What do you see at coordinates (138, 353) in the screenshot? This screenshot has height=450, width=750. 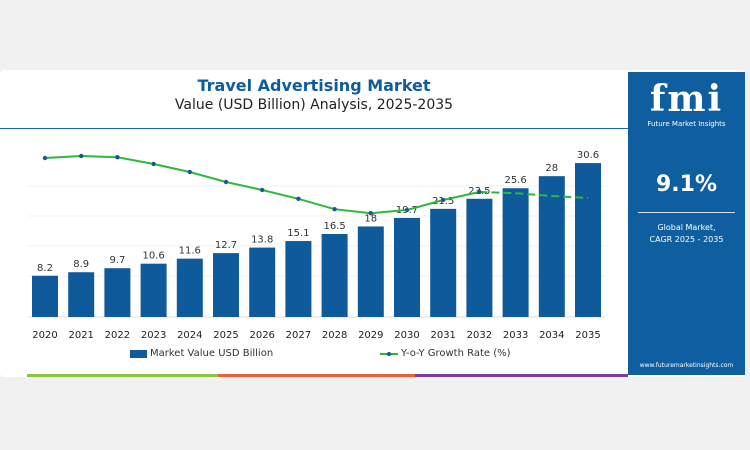 I see `legend-bar-swatch` at bounding box center [138, 353].